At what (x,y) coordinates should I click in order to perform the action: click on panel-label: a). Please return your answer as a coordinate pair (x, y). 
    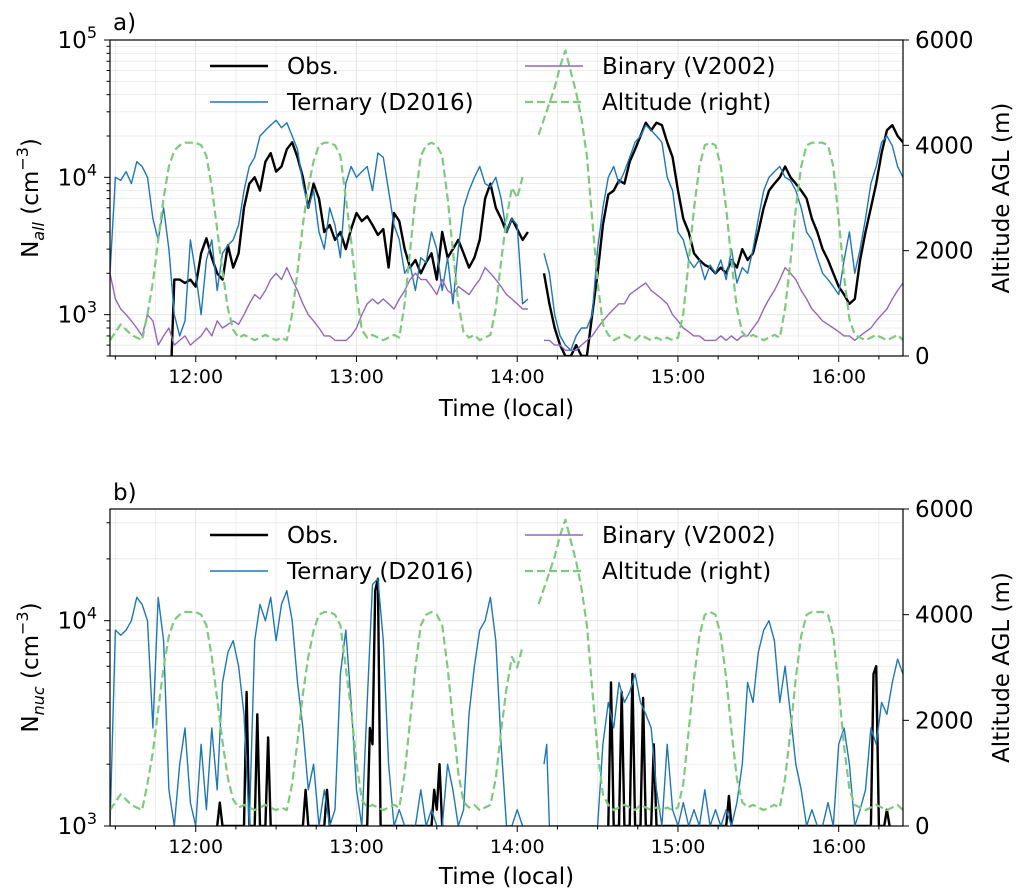
    Looking at the image, I should click on (124, 23).